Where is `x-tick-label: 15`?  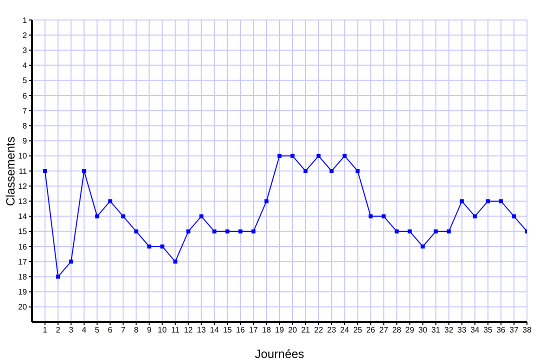
x-tick-label: 15 is located at coordinates (227, 330).